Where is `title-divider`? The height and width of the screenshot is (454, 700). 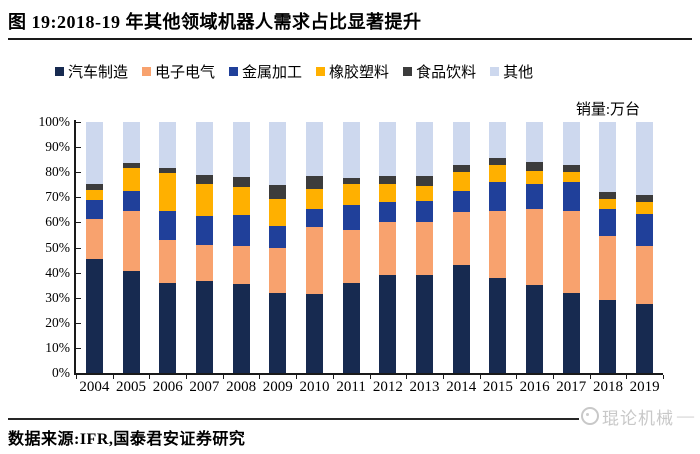
title-divider is located at coordinates (350, 39).